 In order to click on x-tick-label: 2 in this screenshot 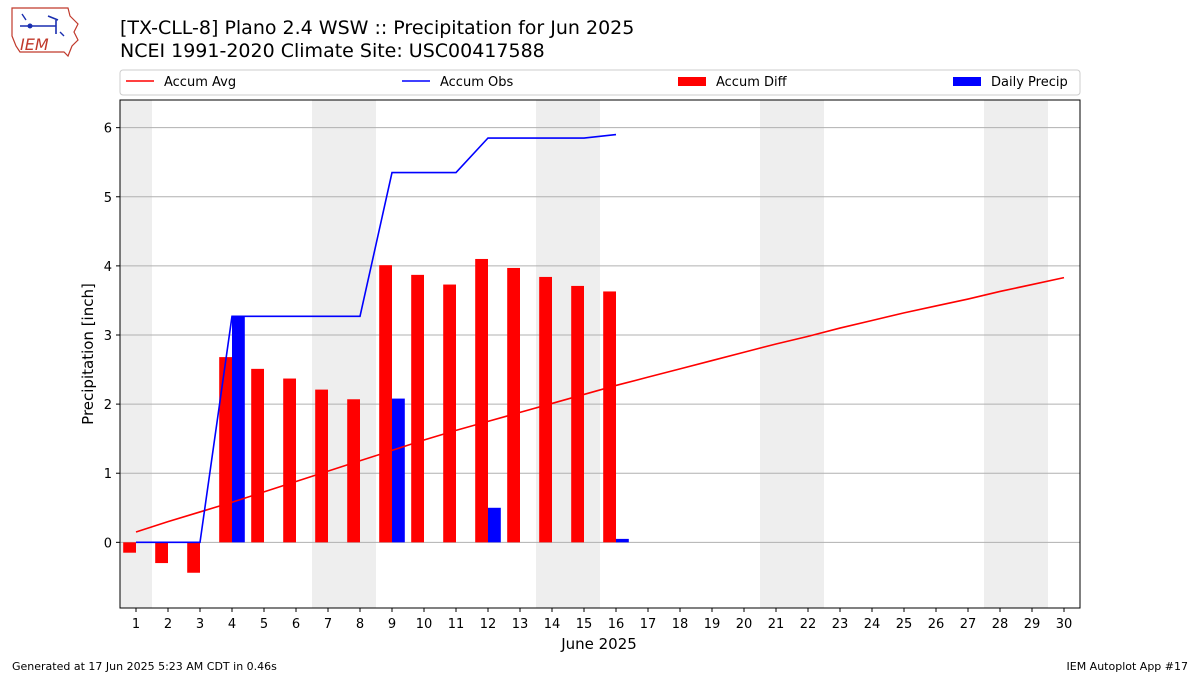, I will do `click(168, 624)`.